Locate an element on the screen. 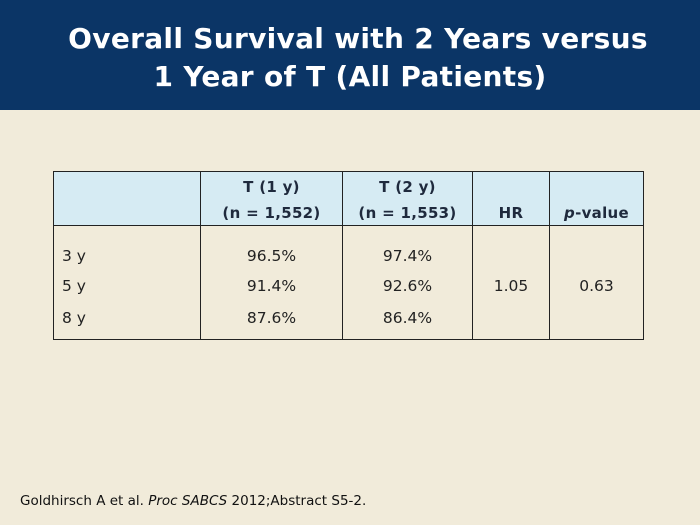  cell-p-value: 0.63 is located at coordinates (596, 286).